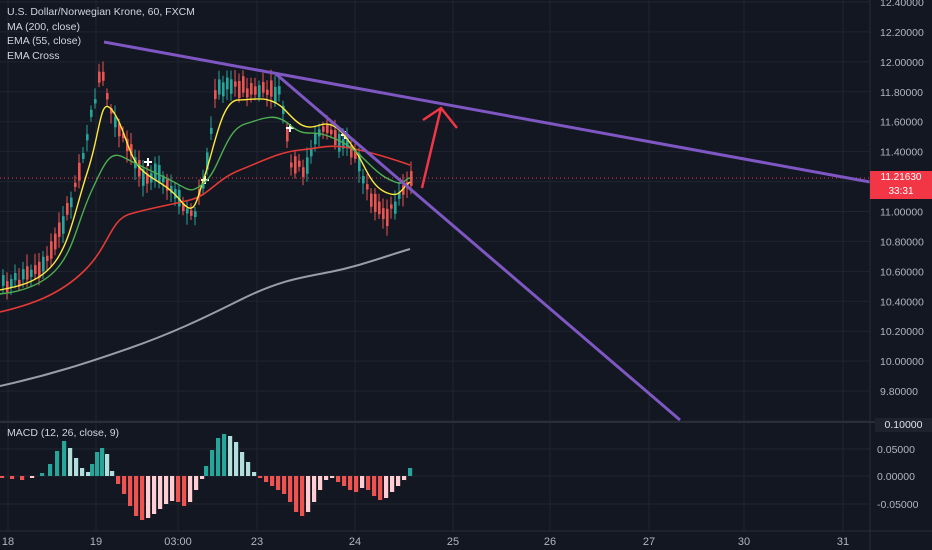 This screenshot has height=550, width=932. What do you see at coordinates (63, 433) in the screenshot?
I see `macd-legend-item: MACD (12, 26, close, 9)` at bounding box center [63, 433].